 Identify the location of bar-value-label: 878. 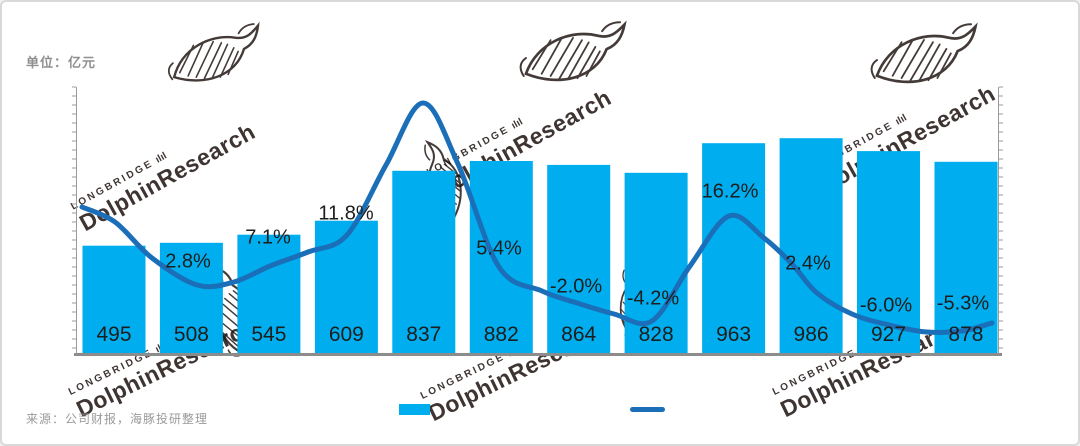
(966, 334).